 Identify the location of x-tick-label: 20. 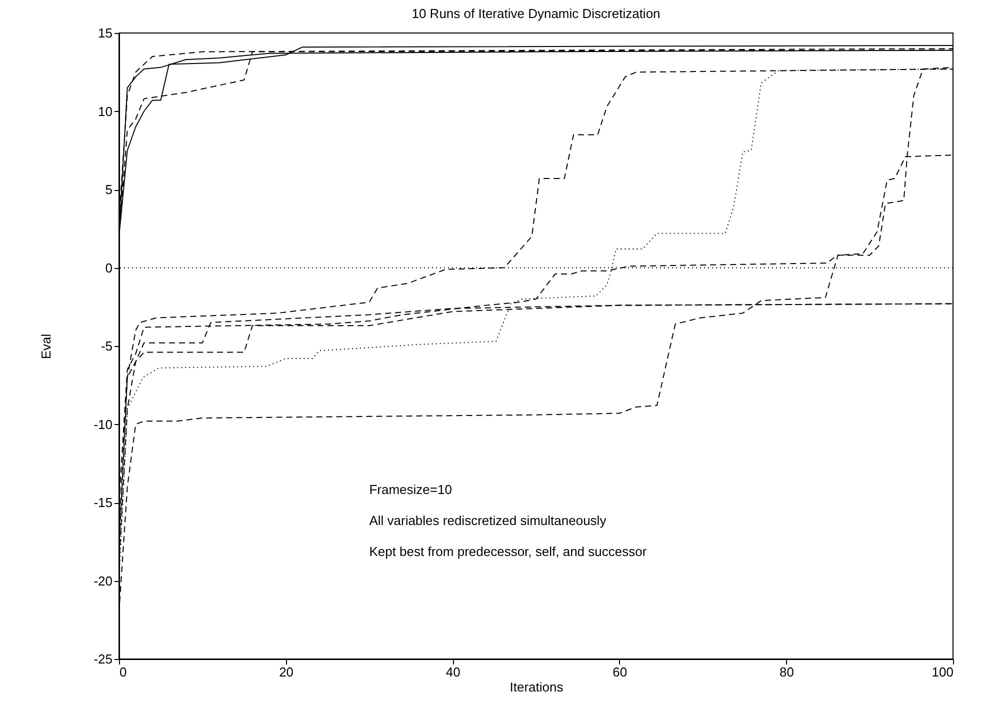
(286, 672).